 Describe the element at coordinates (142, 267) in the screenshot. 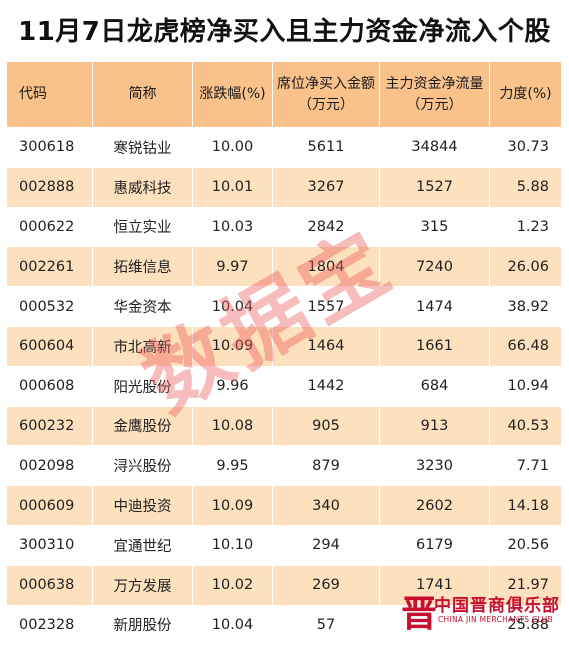

I see `cell-name: 拓维信息` at that location.